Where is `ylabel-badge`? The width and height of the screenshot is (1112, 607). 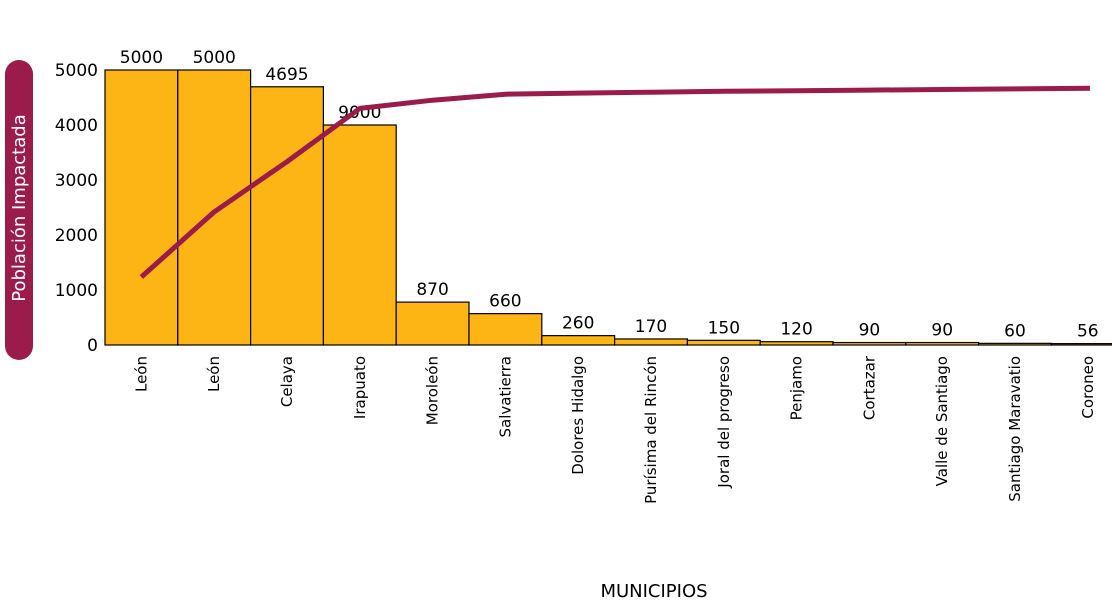 ylabel-badge is located at coordinates (19, 210).